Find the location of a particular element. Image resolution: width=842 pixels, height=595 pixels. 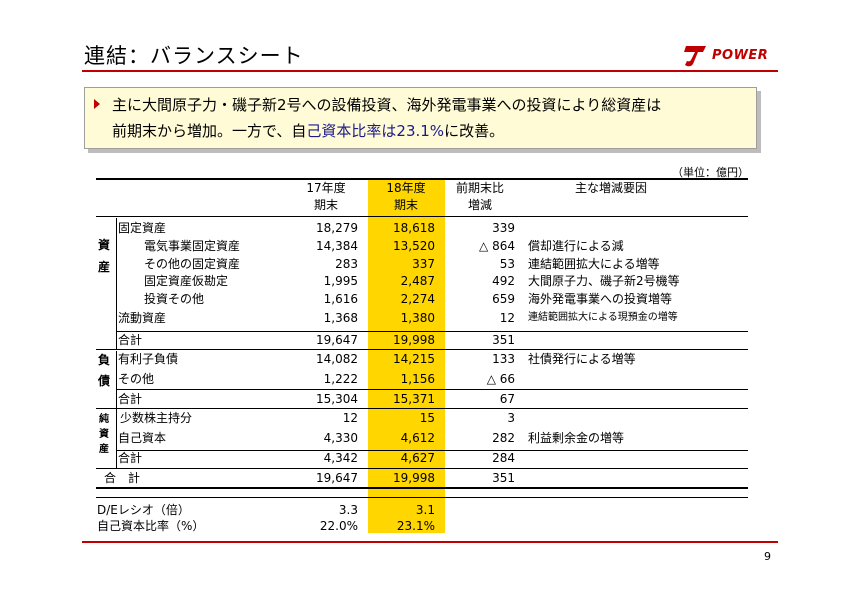

header-diff-line2: 増減 is located at coordinates (479, 205).